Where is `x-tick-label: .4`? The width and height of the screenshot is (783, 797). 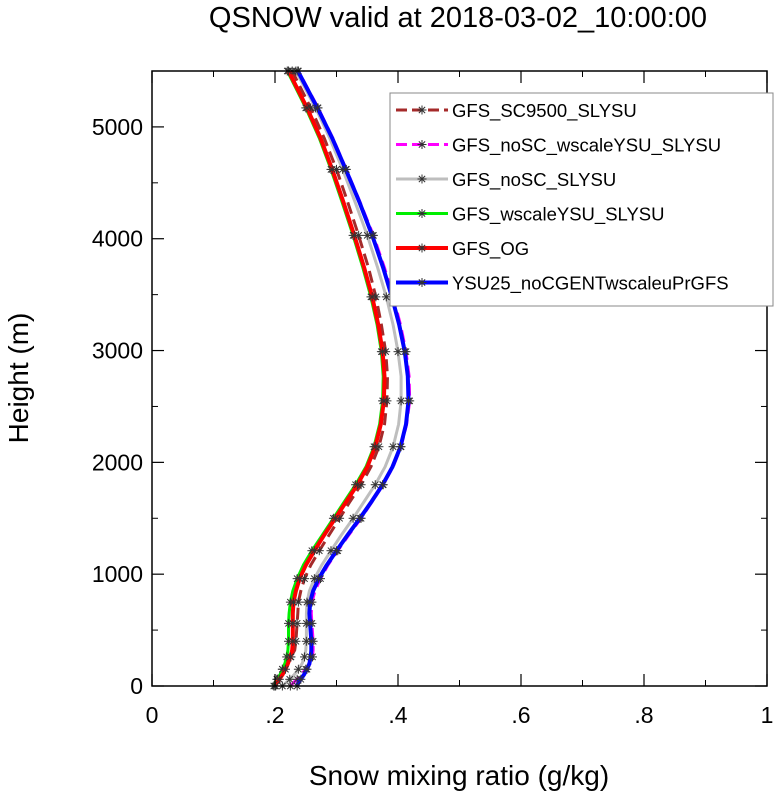
x-tick-label: .4 is located at coordinates (397, 715).